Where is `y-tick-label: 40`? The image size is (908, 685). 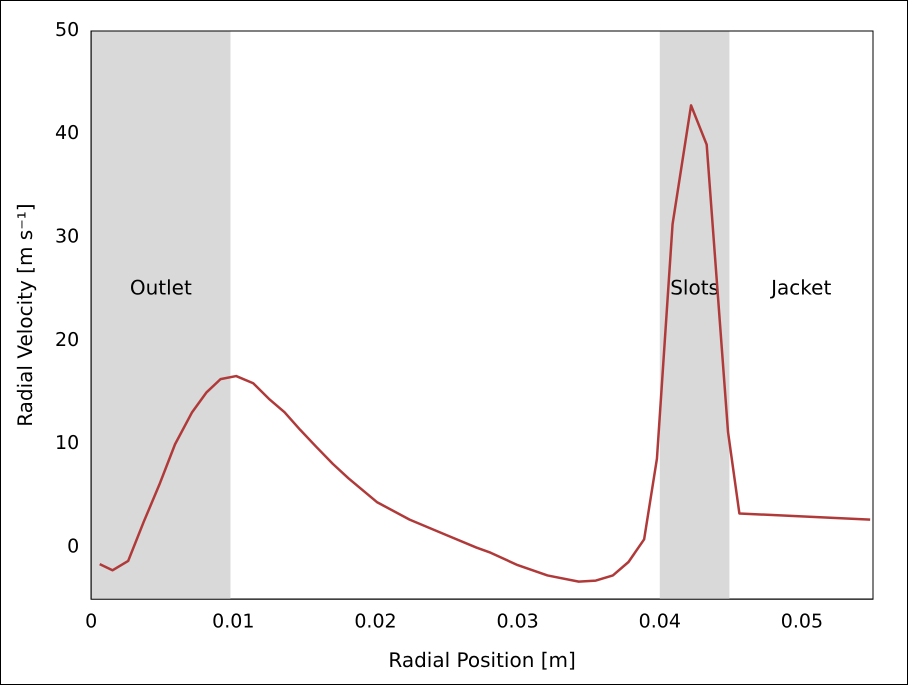
y-tick-label: 40 is located at coordinates (67, 133).